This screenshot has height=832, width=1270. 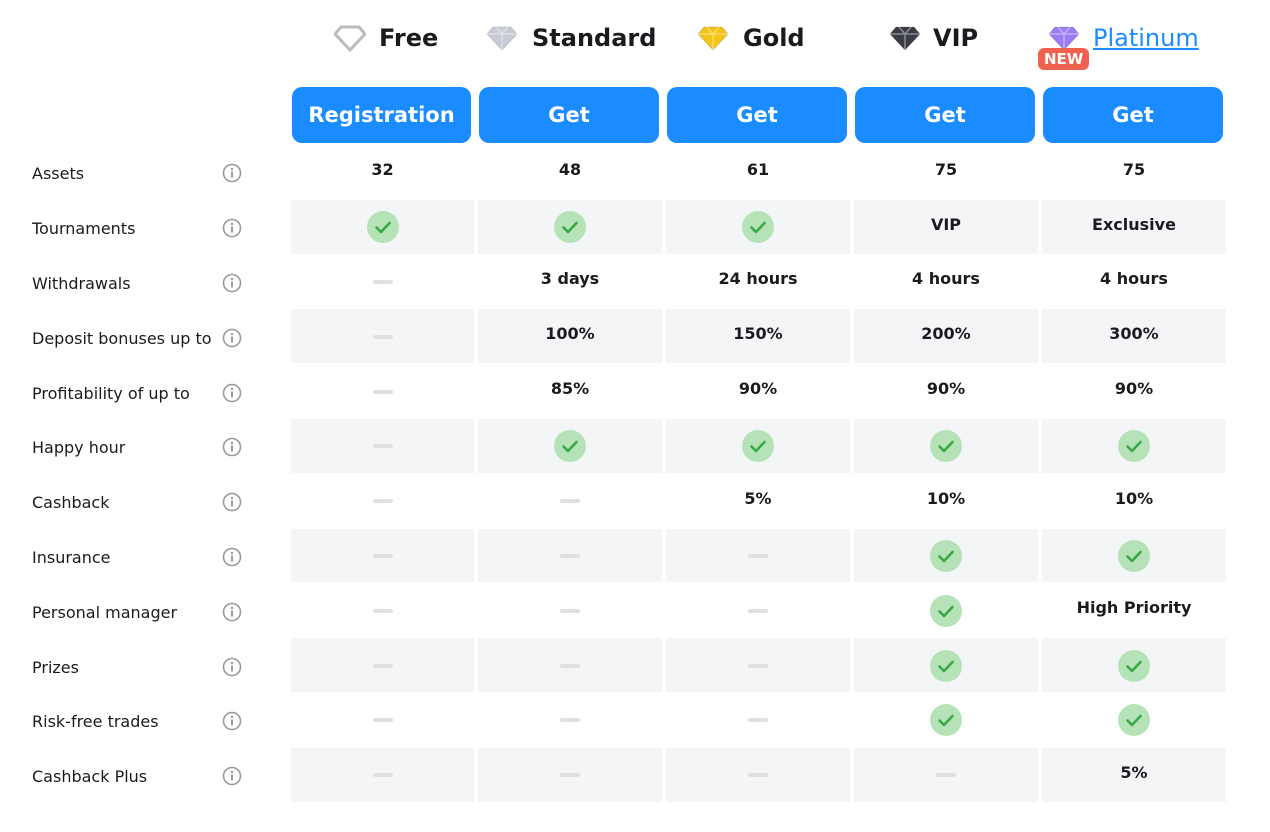 I want to click on row-label: Profitability of up to, so click(x=111, y=393).